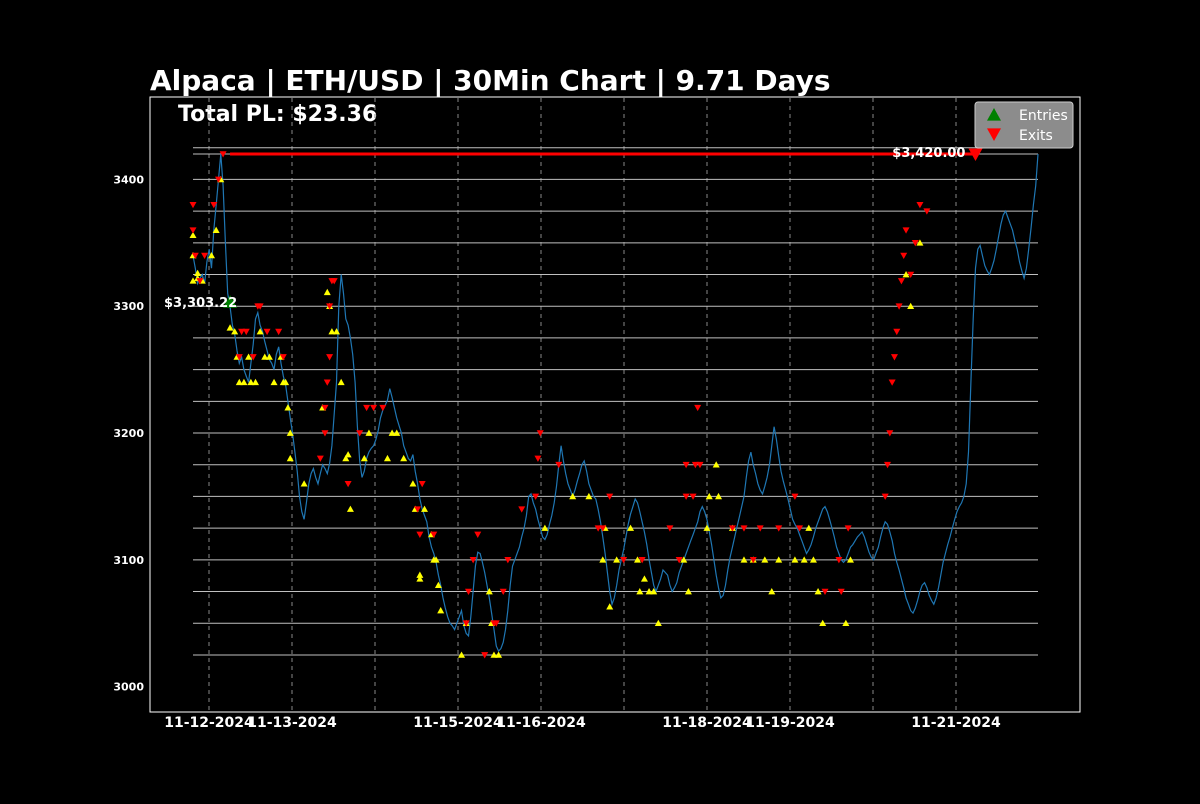 Image resolution: width=1200 pixels, height=804 pixels. What do you see at coordinates (1024, 125) in the screenshot?
I see `legend-box` at bounding box center [1024, 125].